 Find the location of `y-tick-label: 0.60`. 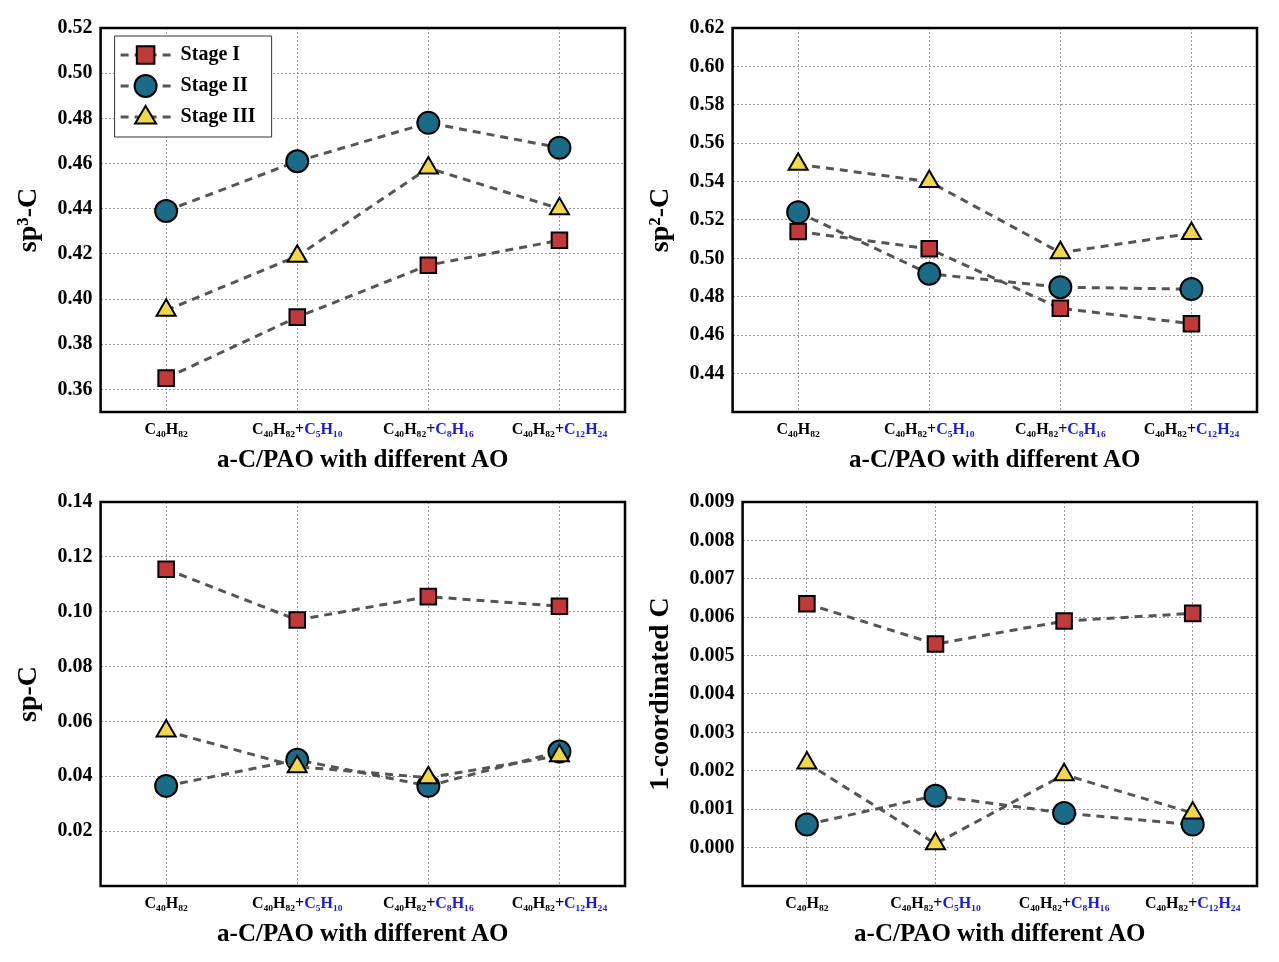

y-tick-label: 0.60 is located at coordinates (707, 64).